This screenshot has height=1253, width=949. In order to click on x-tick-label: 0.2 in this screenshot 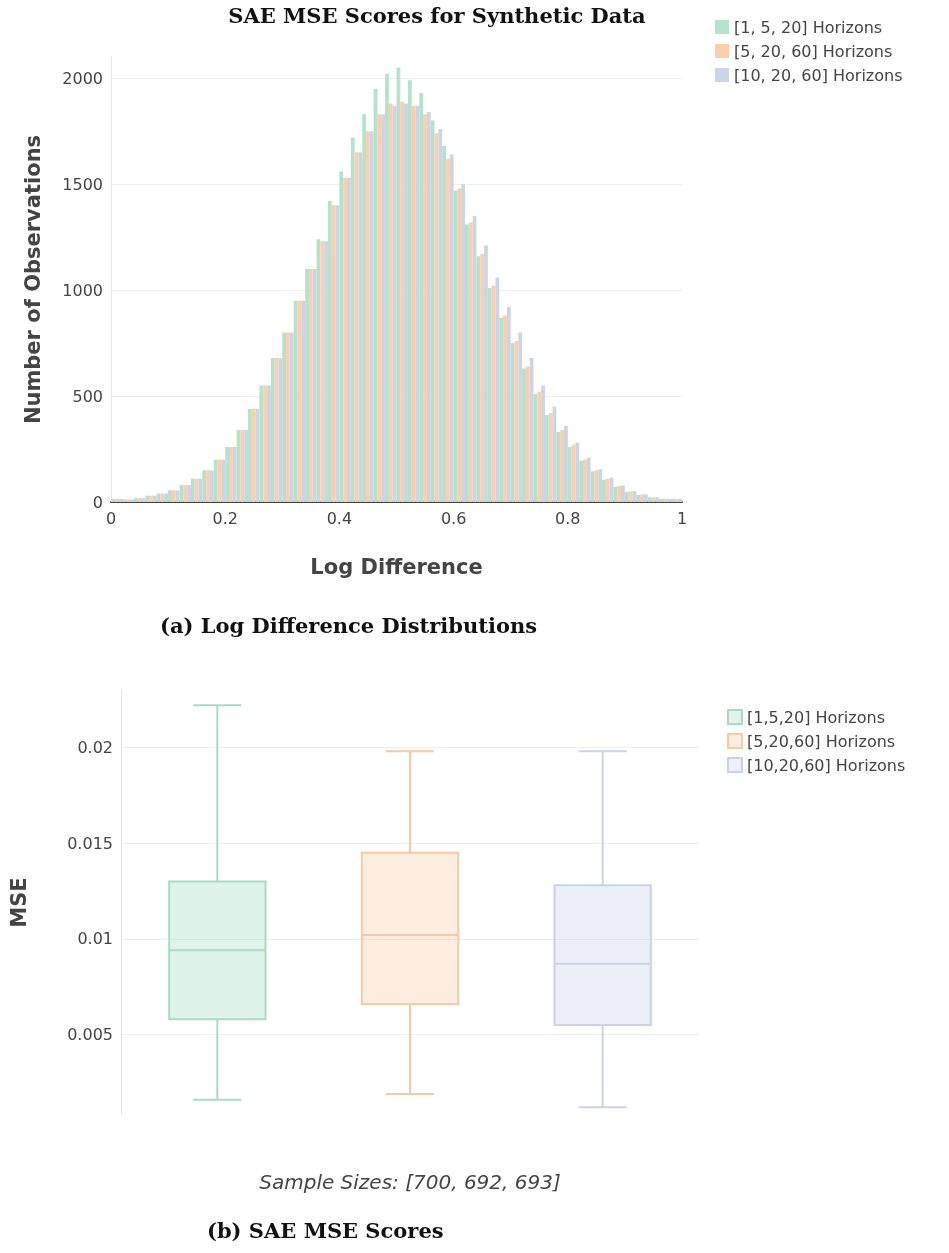, I will do `click(225, 518)`.